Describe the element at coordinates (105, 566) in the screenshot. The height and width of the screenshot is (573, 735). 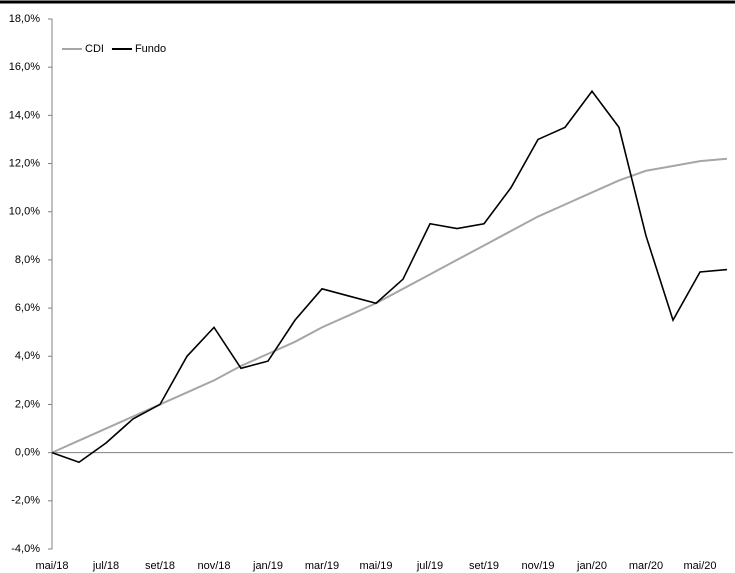
I see `x-tick-label: jul/18` at that location.